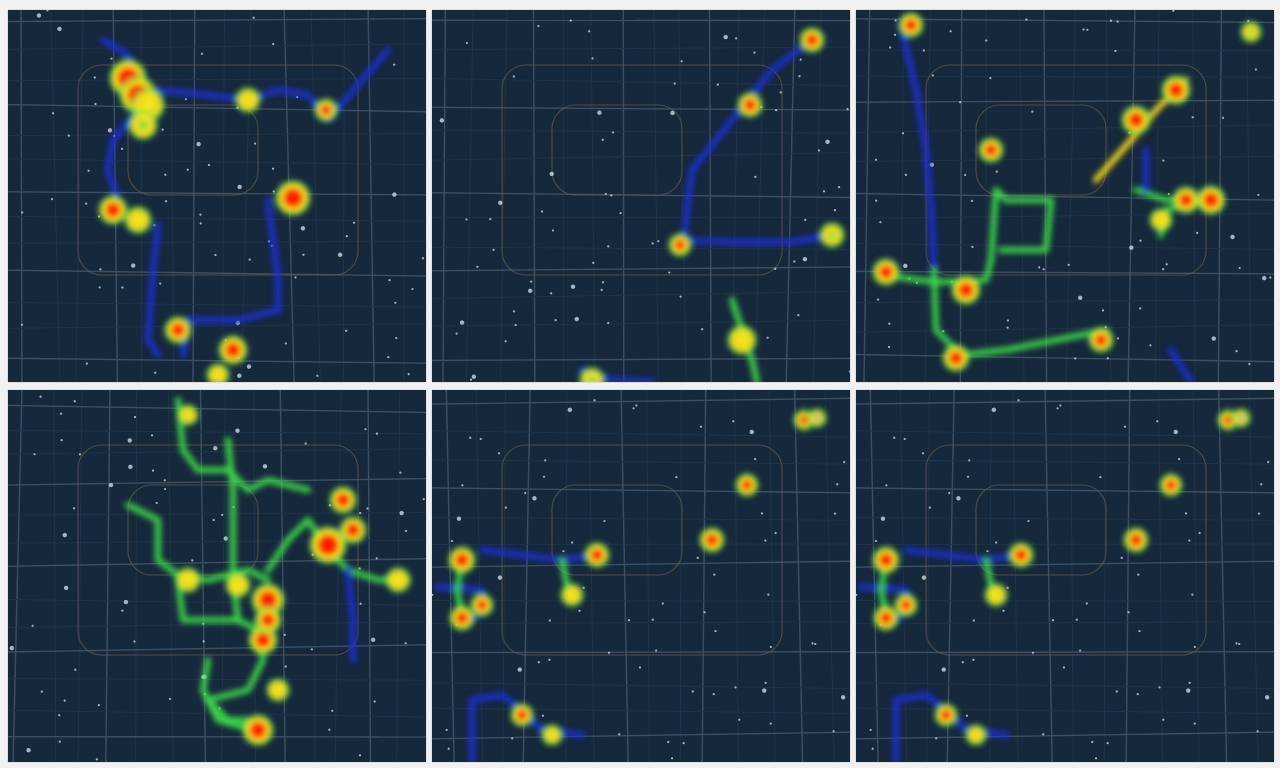 Image resolution: width=1280 pixels, height=768 pixels. Describe the element at coordinates (1067, 197) in the screenshot. I see `heat-overlay` at that location.